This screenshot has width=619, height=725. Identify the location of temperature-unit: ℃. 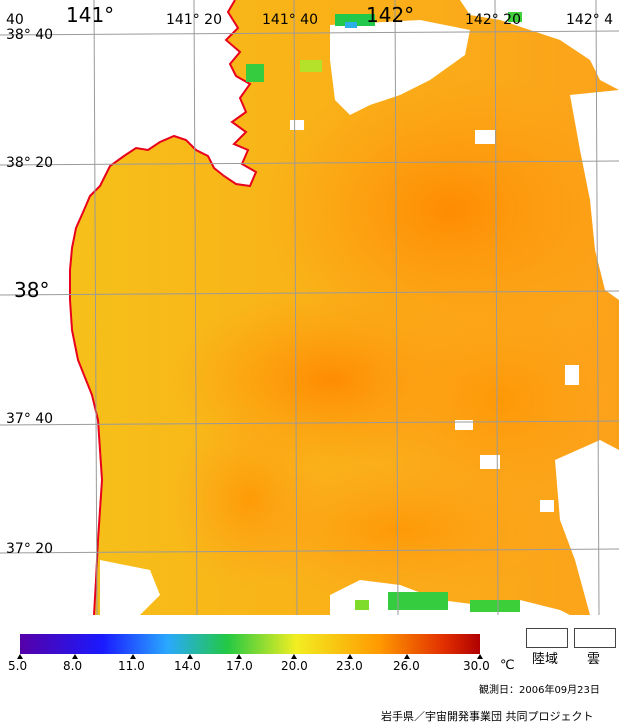
(507, 665).